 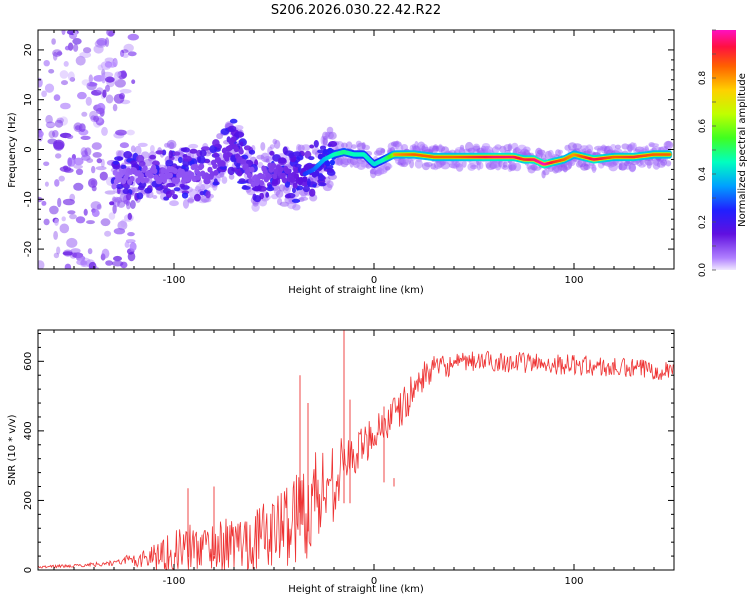 I want to click on colorbar-tick-label: 0.0, so click(x=703, y=270).